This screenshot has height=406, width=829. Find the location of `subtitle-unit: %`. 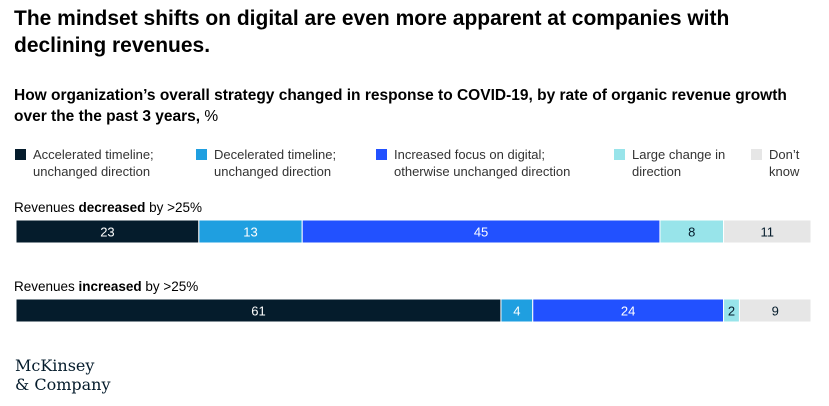

subtitle-unit: % is located at coordinates (209, 116).